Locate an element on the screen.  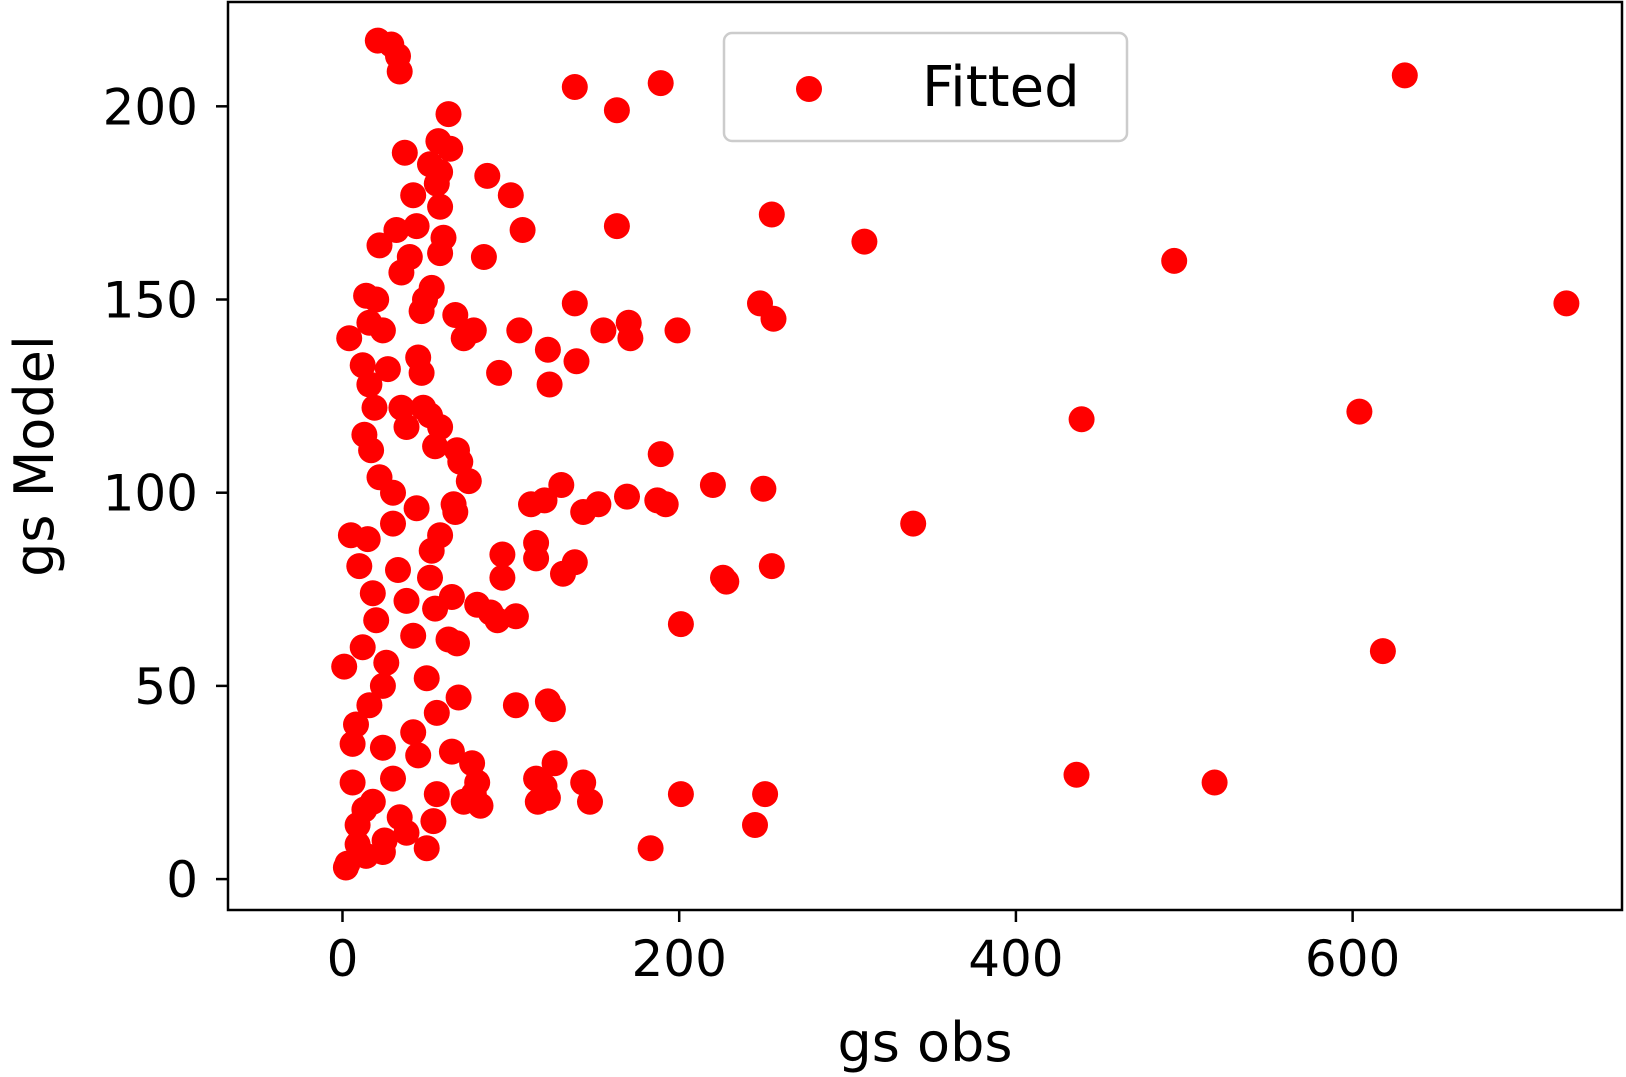
legend: Fitted is located at coordinates (925, 87).